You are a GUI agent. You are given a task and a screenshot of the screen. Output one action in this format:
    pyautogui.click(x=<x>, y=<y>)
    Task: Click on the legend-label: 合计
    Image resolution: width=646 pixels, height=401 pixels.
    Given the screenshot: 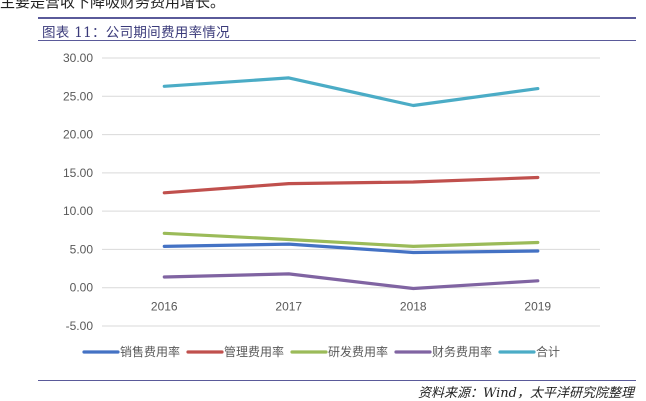 What is the action you would take?
    pyautogui.click(x=548, y=351)
    